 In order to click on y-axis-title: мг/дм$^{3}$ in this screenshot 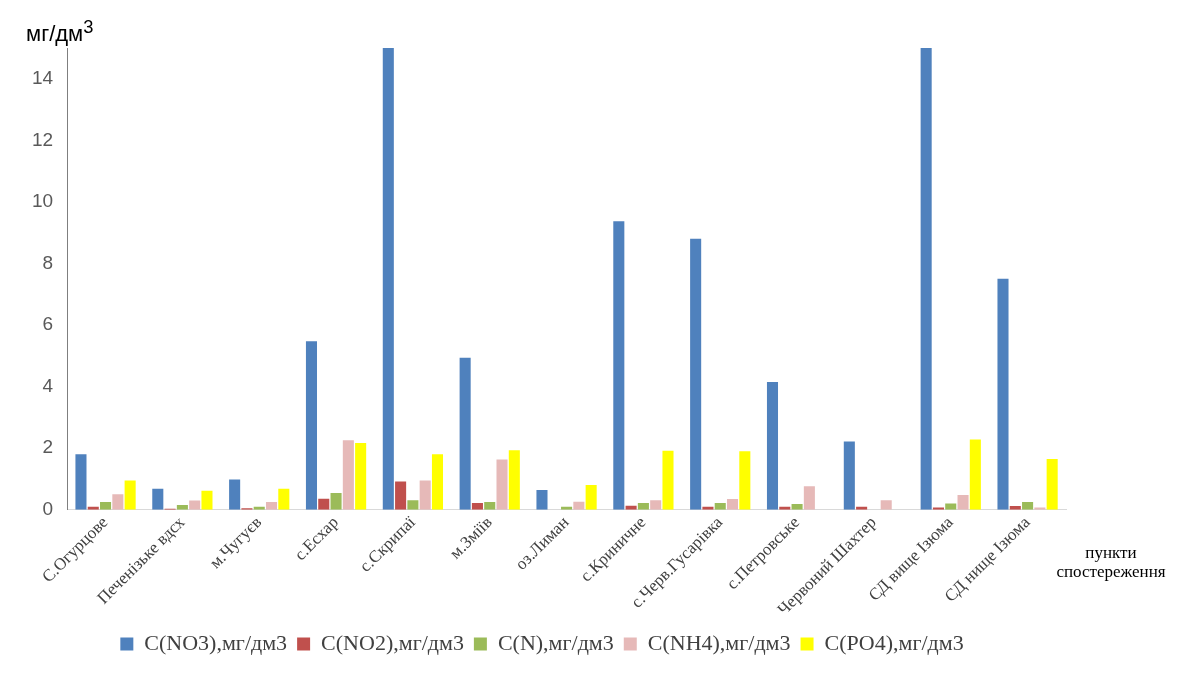, I will do `click(60, 32)`.